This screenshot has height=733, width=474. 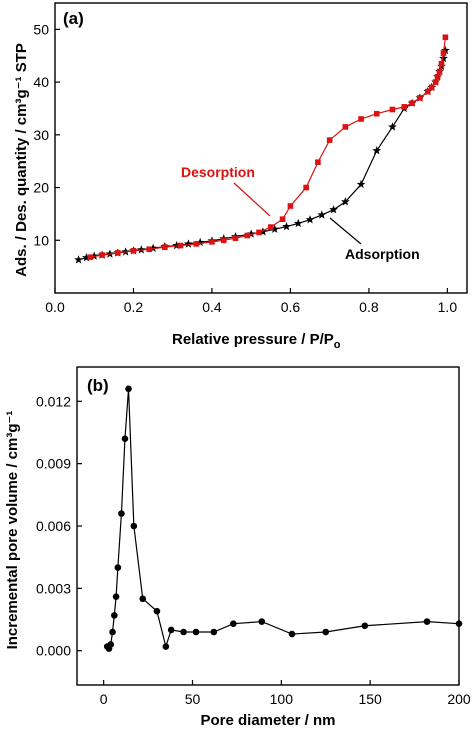 What do you see at coordinates (41, 240) in the screenshot?
I see `y-tick-label: 10` at bounding box center [41, 240].